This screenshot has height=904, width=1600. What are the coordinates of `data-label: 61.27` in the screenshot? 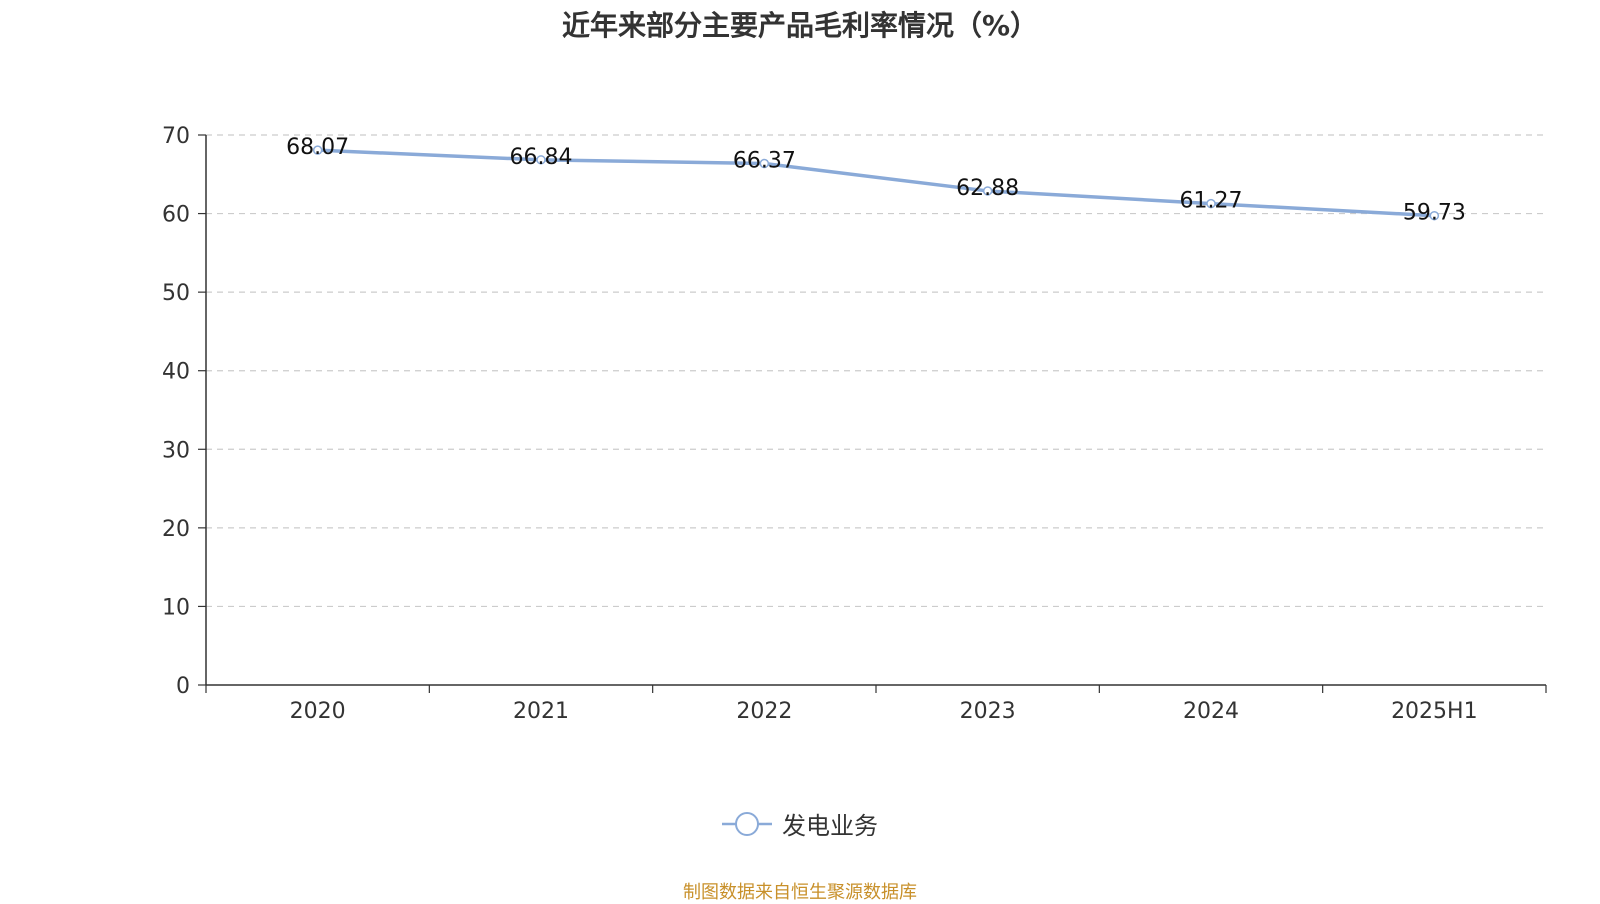 It's located at (1211, 201).